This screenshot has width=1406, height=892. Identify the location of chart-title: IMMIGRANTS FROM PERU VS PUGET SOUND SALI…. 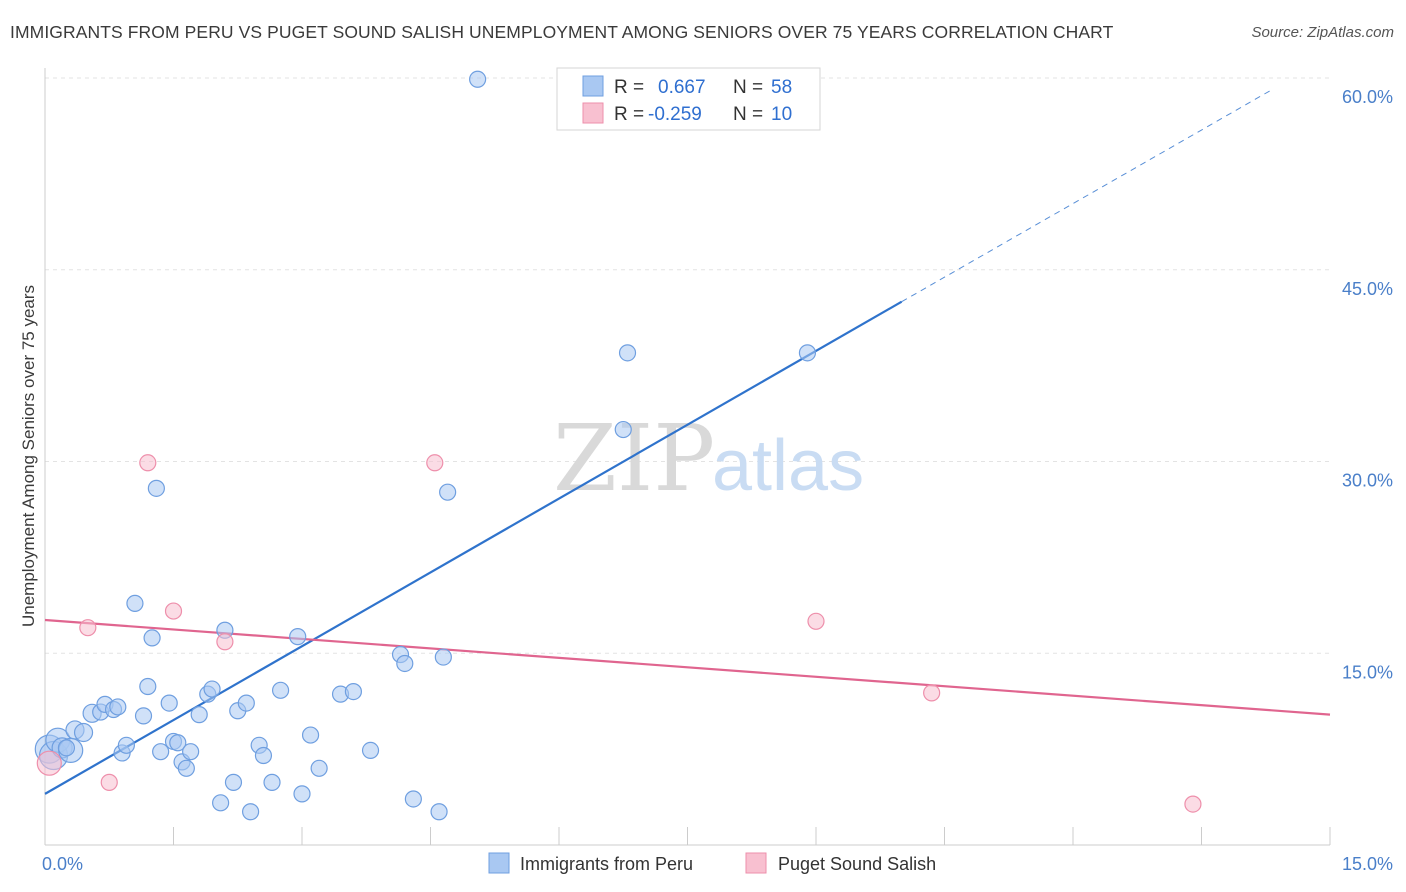
(562, 32).